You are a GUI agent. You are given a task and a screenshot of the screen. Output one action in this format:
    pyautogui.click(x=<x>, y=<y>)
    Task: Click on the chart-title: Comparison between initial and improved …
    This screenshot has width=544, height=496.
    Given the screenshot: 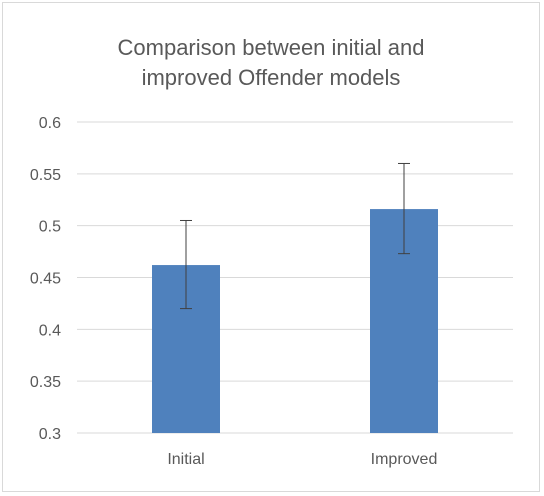 What is the action you would take?
    pyautogui.click(x=271, y=62)
    